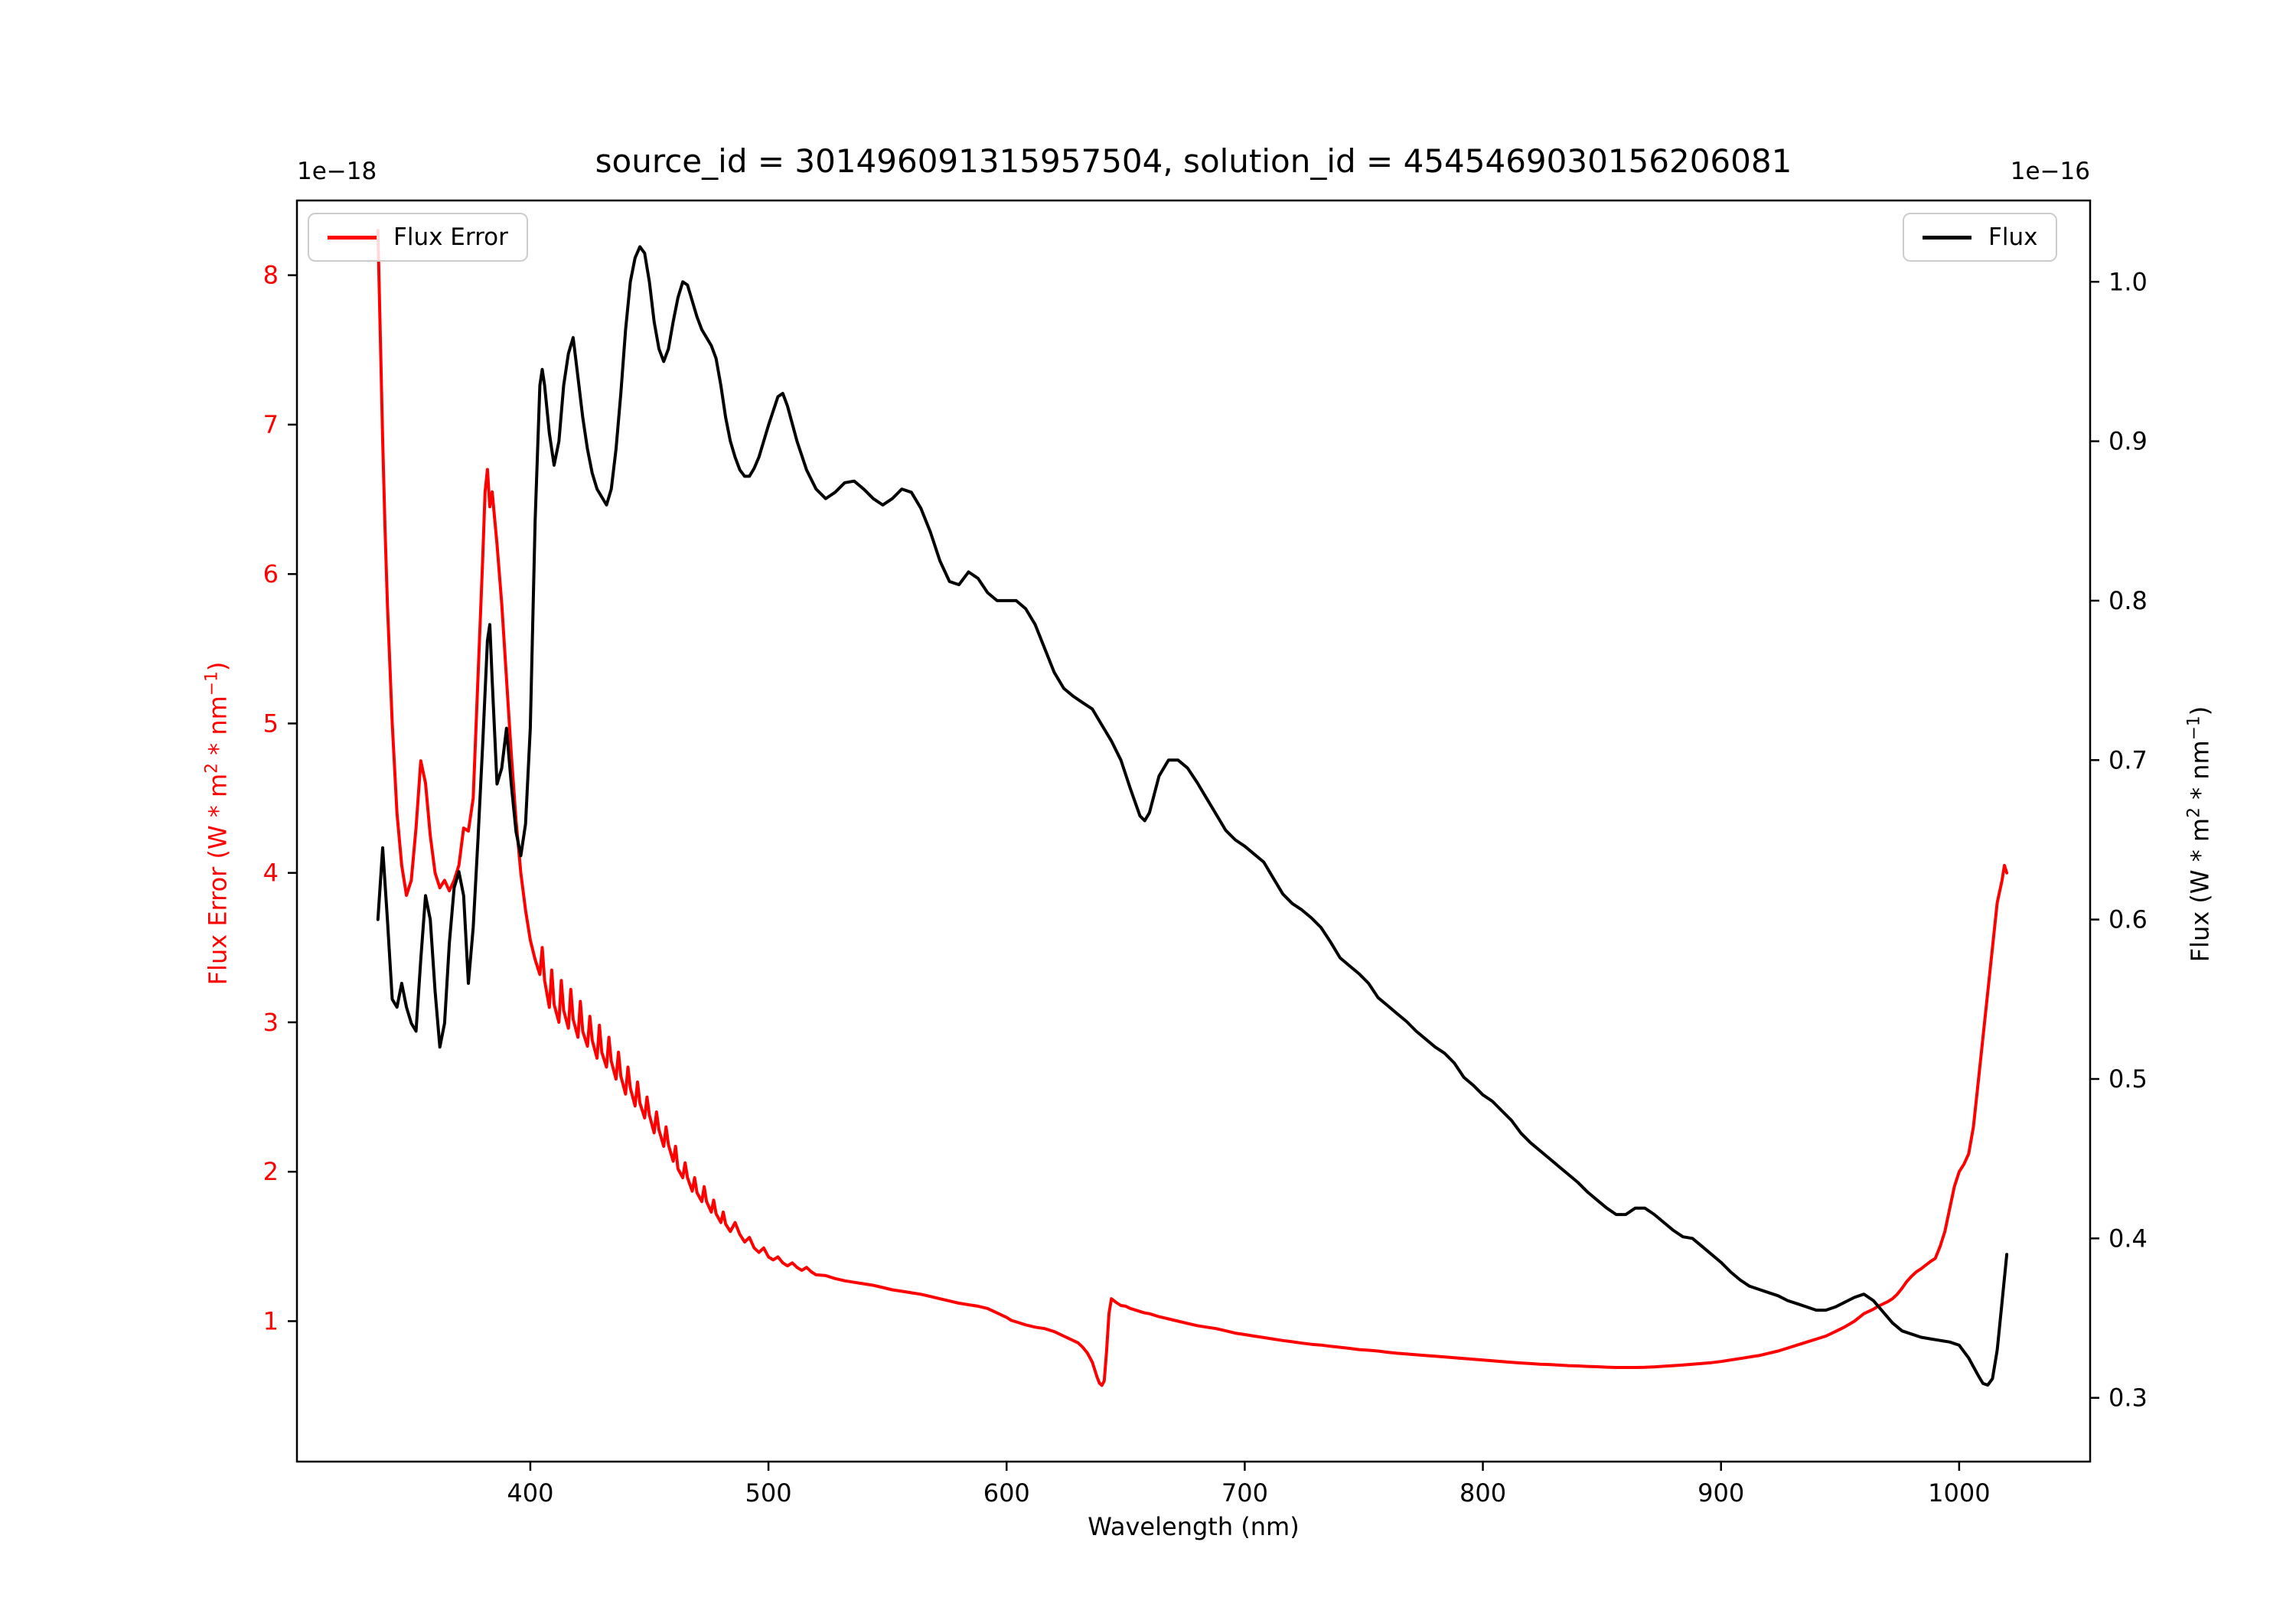 The height and width of the screenshot is (1607, 2296). What do you see at coordinates (1244, 1493) in the screenshot?
I see `x-tick-label: 700` at bounding box center [1244, 1493].